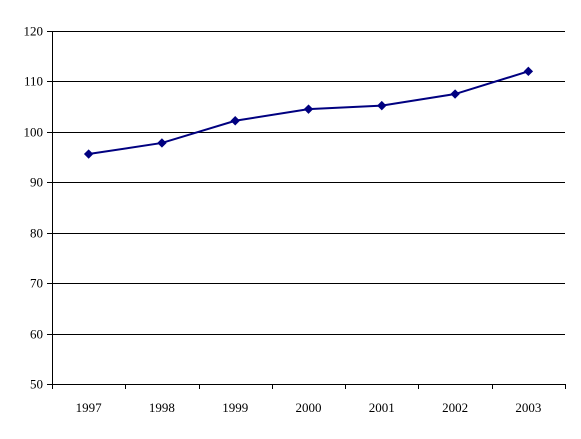 This screenshot has width=581, height=439. I want to click on x-tick-label: 2000, so click(309, 407).